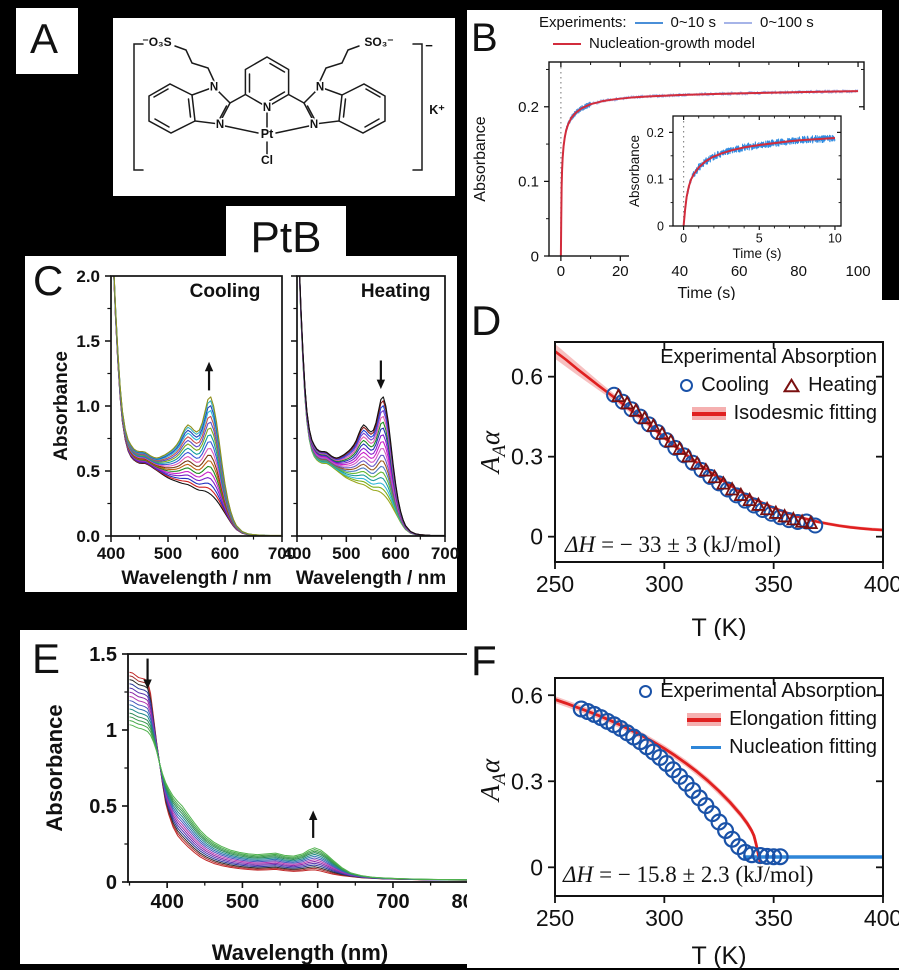 The image size is (899, 970). What do you see at coordinates (679, 271) in the screenshot?
I see `x-tick-label: 40` at bounding box center [679, 271].